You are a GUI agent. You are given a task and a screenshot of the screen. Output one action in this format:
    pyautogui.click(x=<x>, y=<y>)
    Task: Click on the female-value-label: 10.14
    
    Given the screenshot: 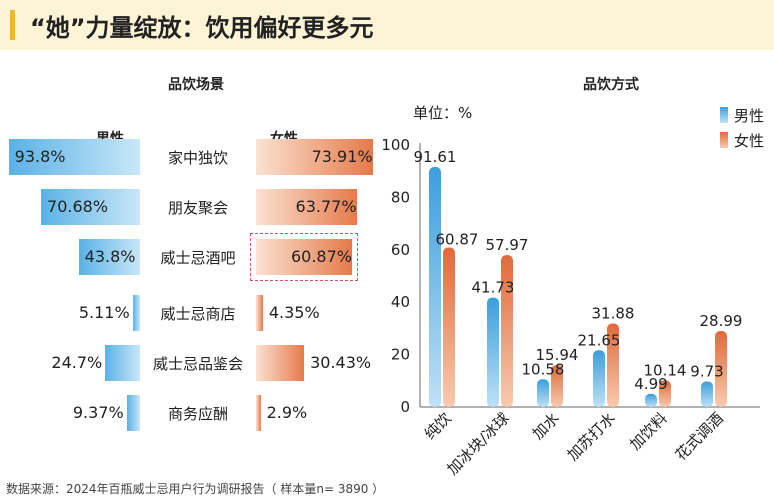 What is the action you would take?
    pyautogui.click(x=665, y=370)
    